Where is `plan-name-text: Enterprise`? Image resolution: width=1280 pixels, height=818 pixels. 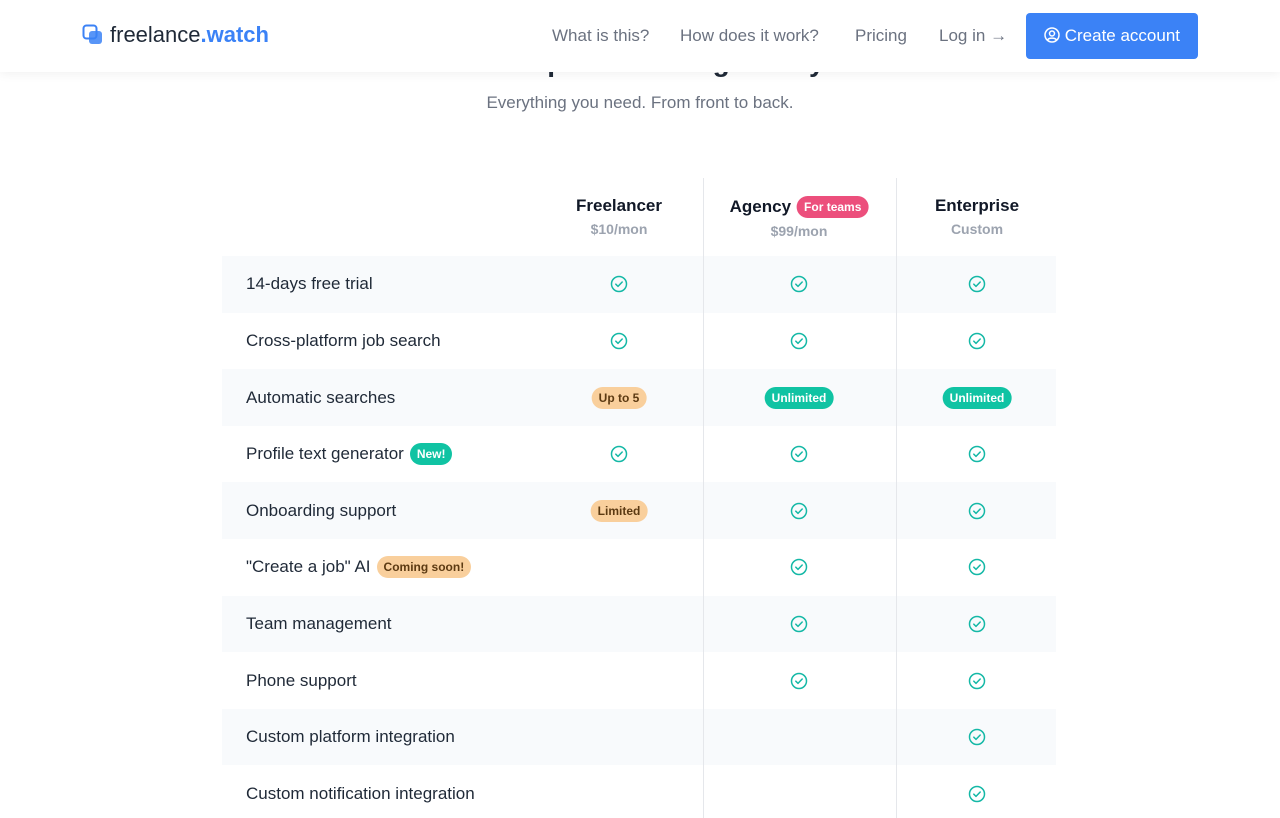 plan-name-text: Enterprise is located at coordinates (977, 205).